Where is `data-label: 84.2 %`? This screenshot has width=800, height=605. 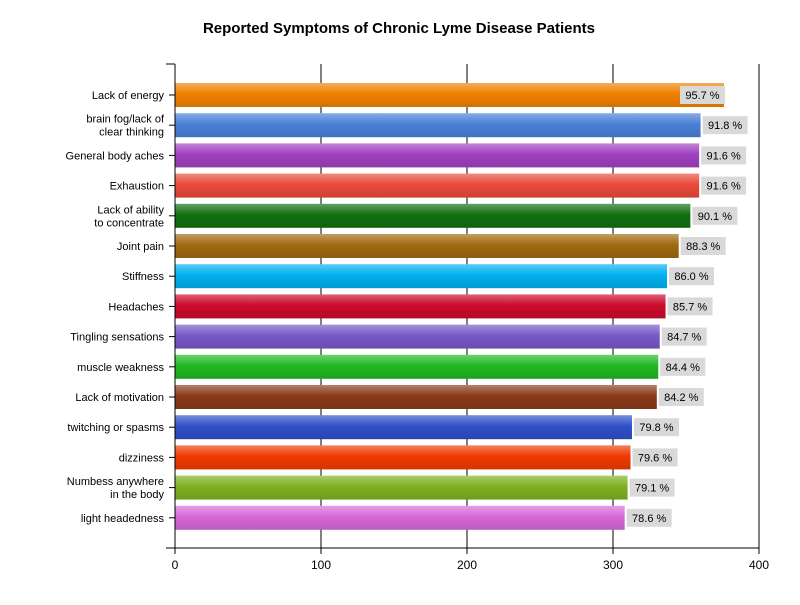
data-label: 84.2 % is located at coordinates (681, 398).